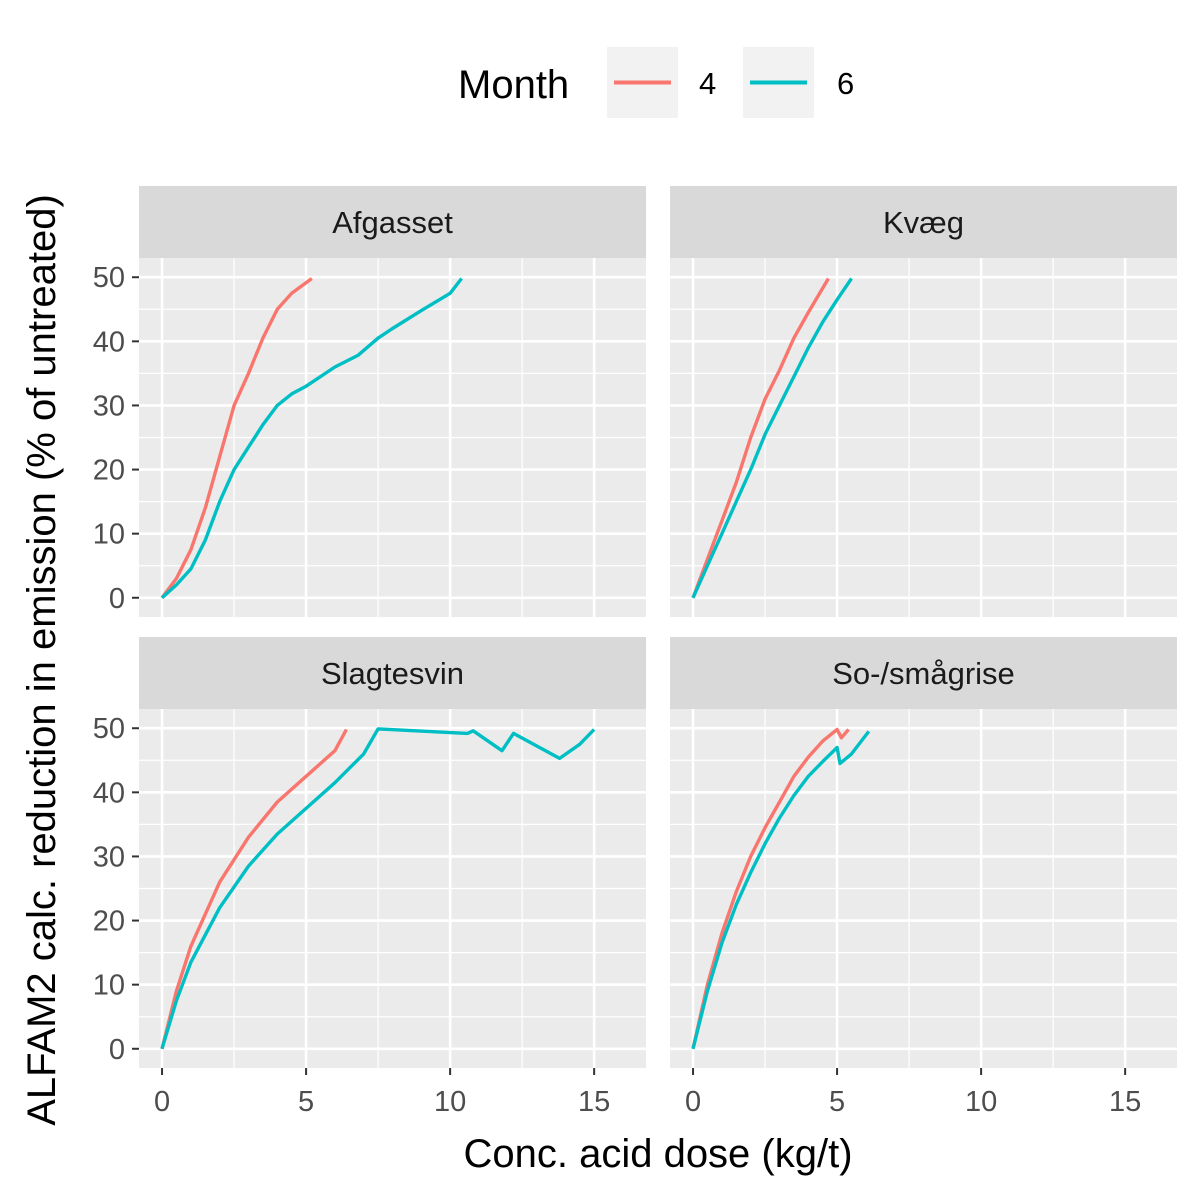 The height and width of the screenshot is (1200, 1200). I want to click on strip-so-sm-grise, so click(923, 673).